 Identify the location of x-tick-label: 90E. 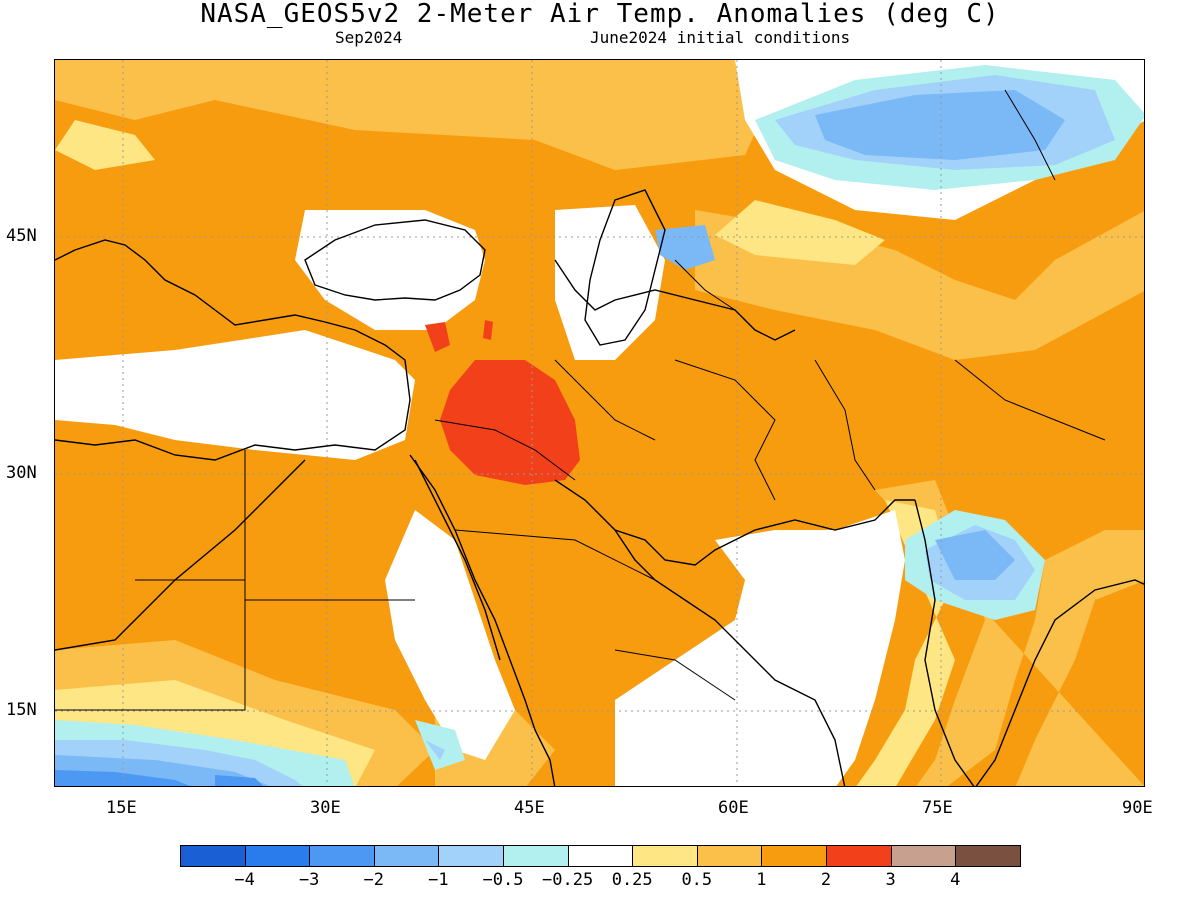
(1137, 808).